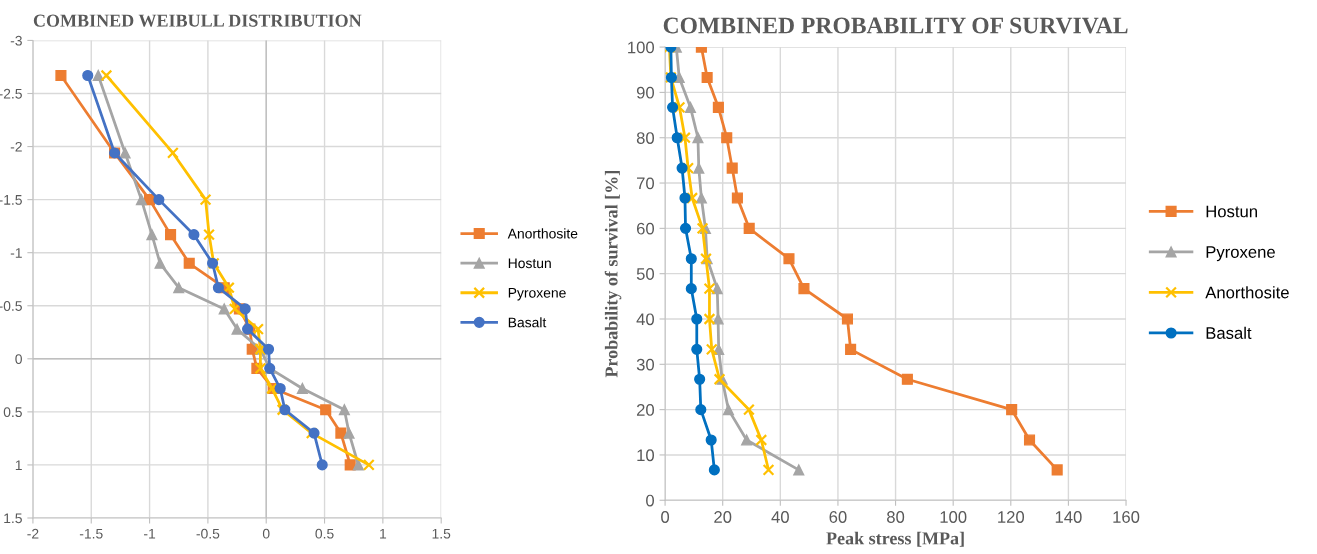 The height and width of the screenshot is (554, 1317). Describe the element at coordinates (645, 228) in the screenshot. I see `y-tick-label: 60` at that location.